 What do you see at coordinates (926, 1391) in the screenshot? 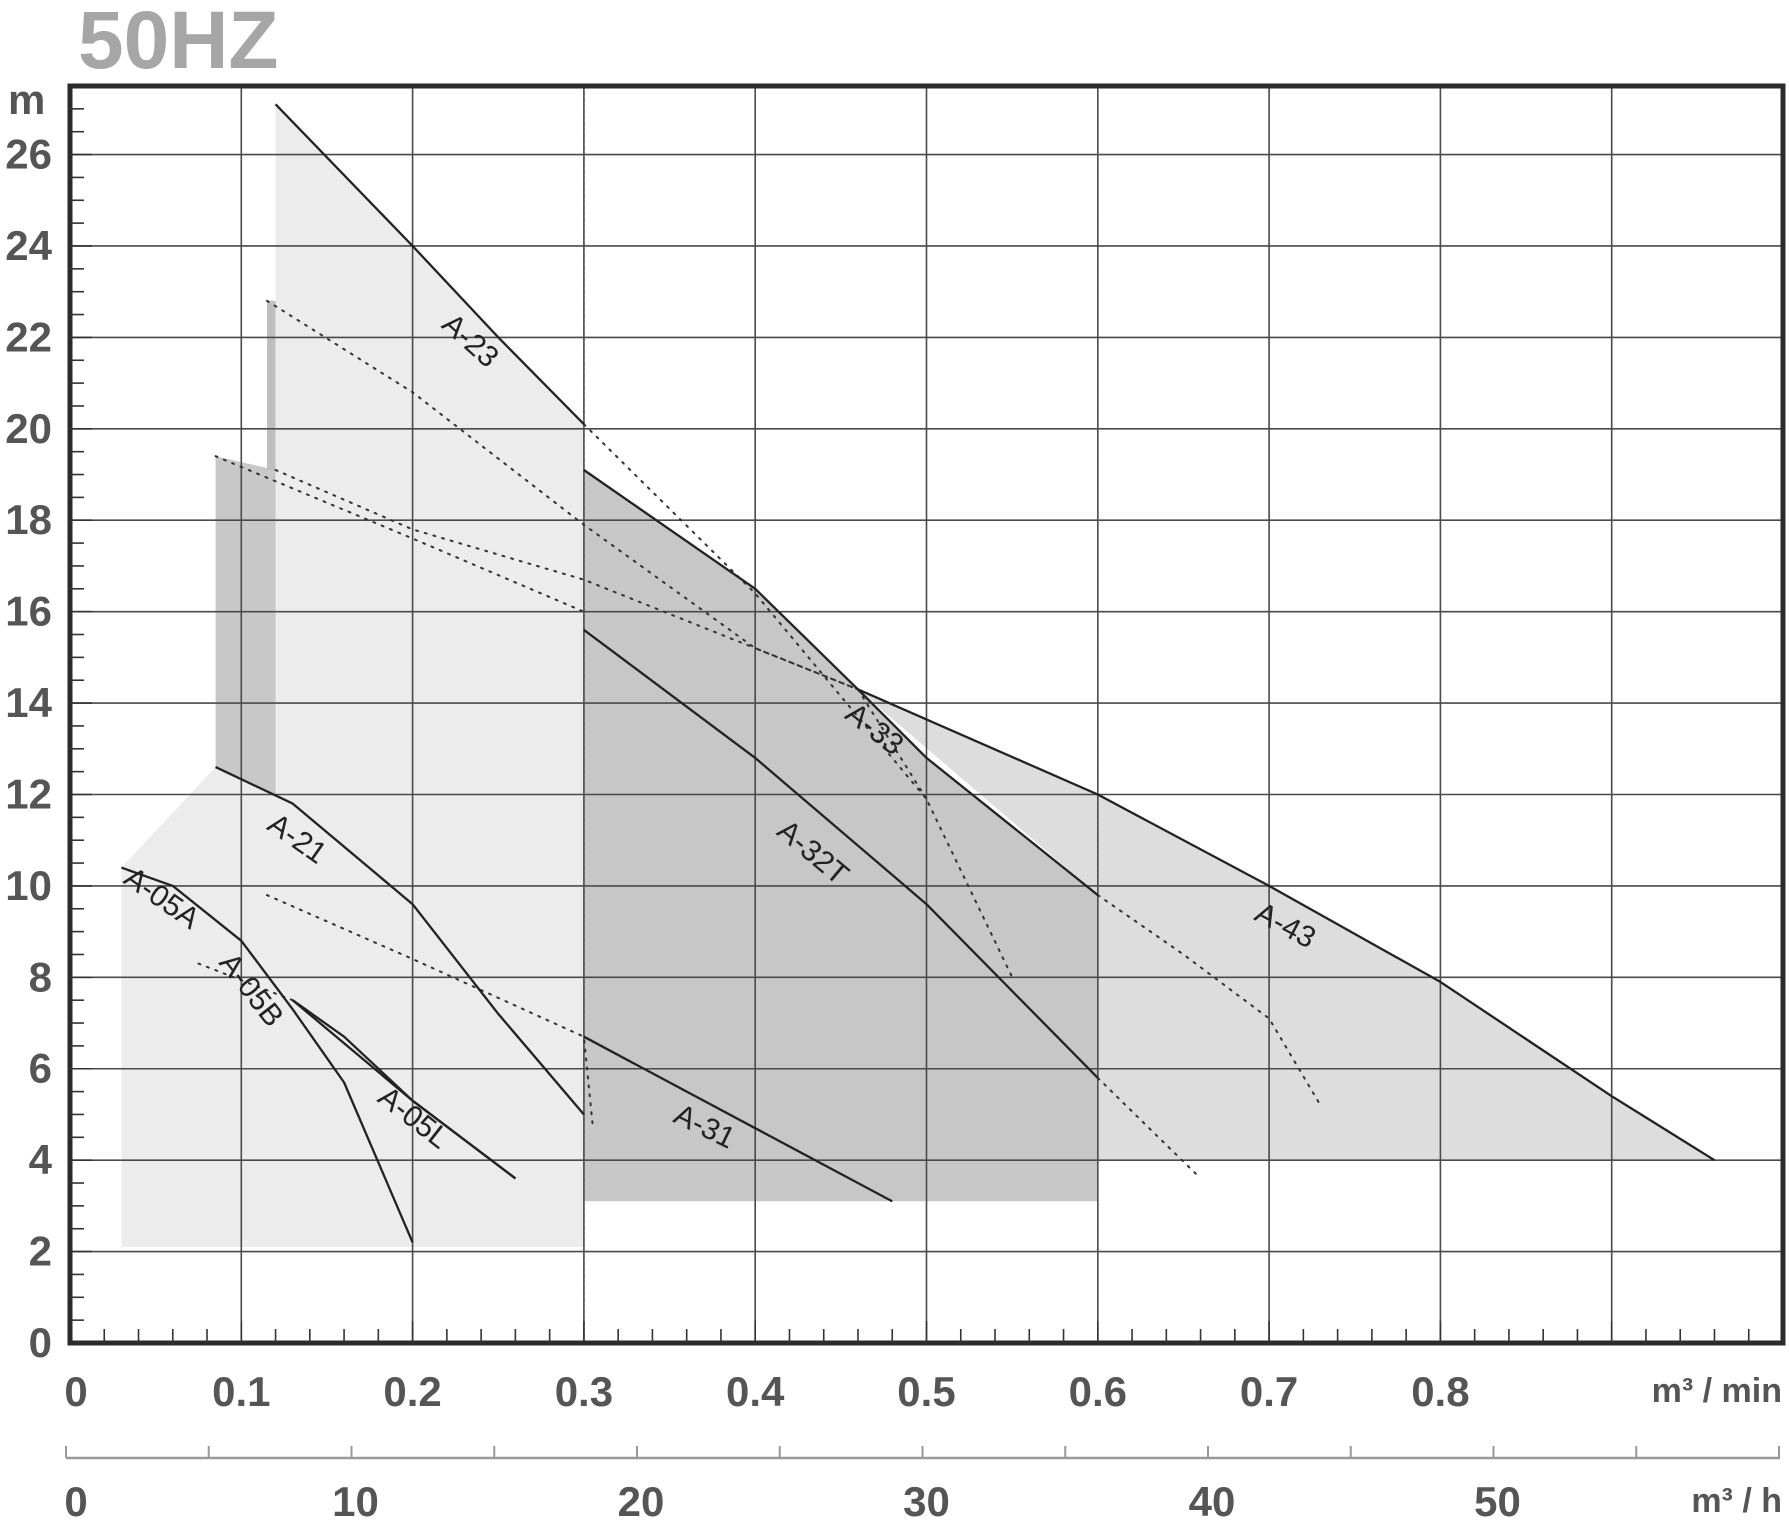
I see `x-tick-label: 0.5` at bounding box center [926, 1391].